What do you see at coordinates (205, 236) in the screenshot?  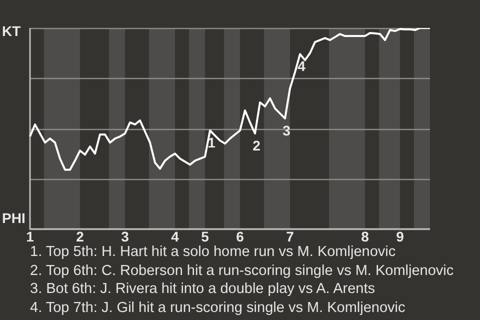 I see `x-tick-label: 5` at bounding box center [205, 236].